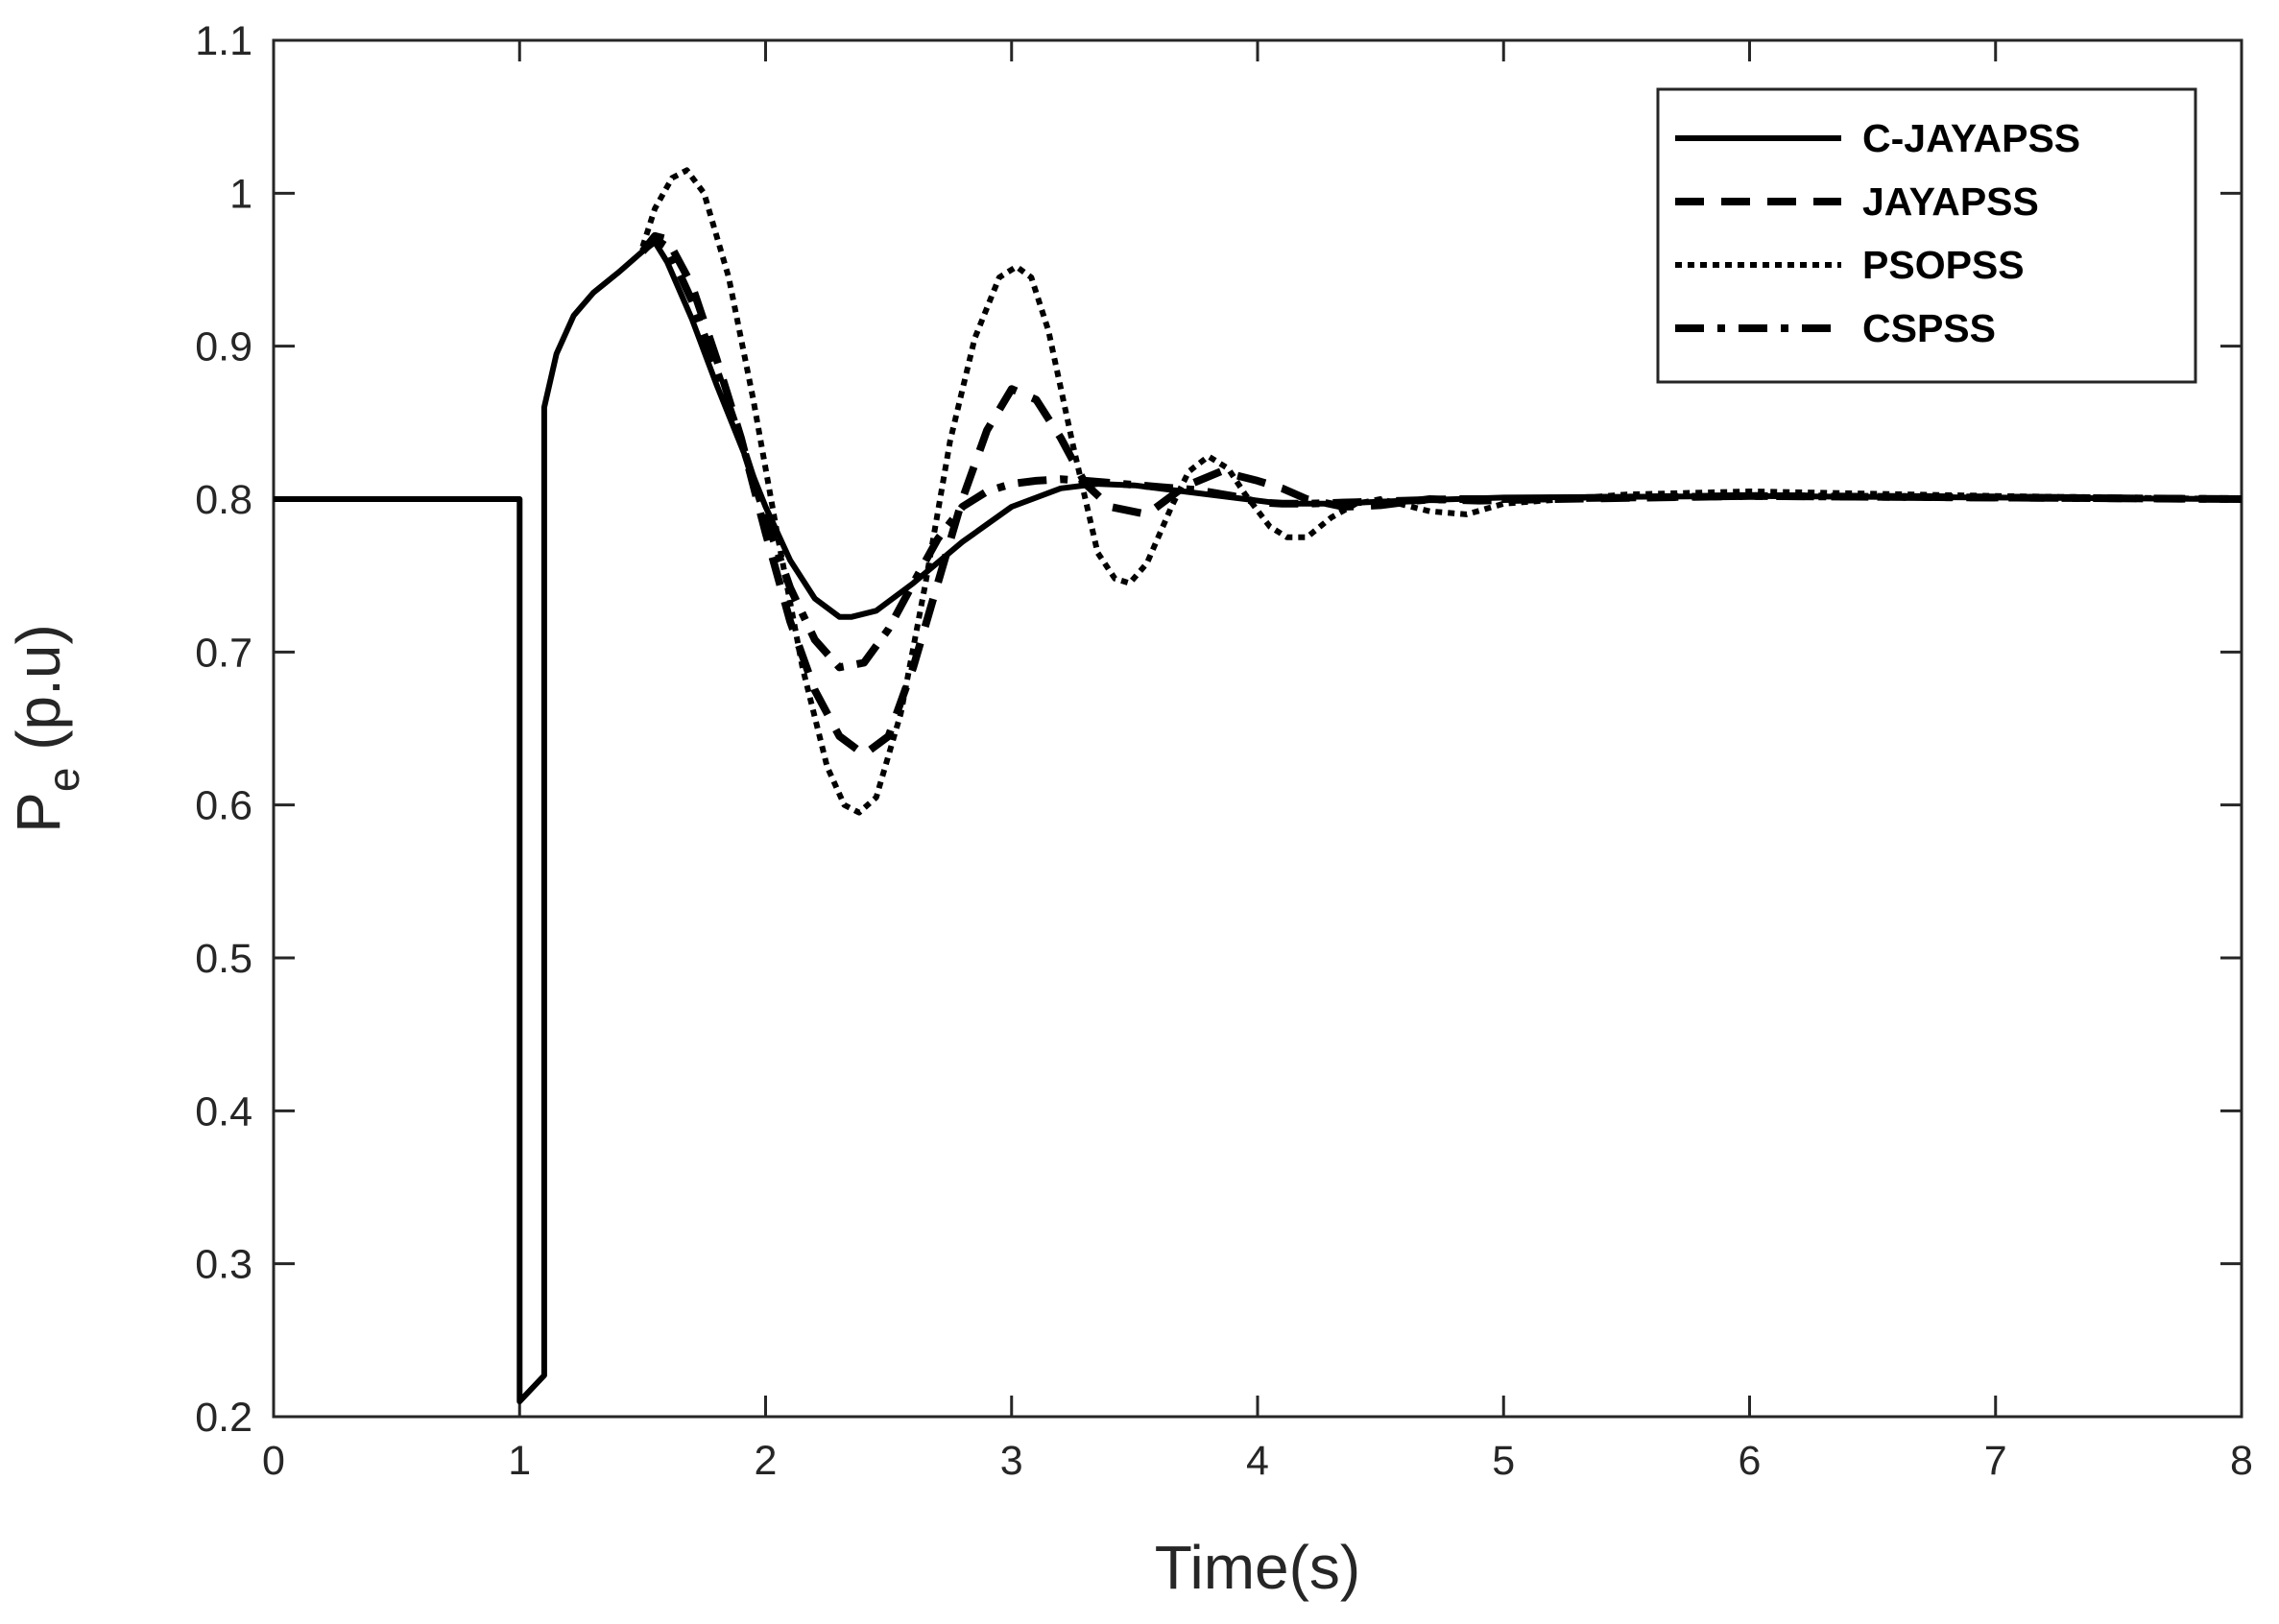 The height and width of the screenshot is (1624, 2279). I want to click on x-axis-tick-labels: 0 1 2 3 4 5 6 7 8, so click(1258, 1461).